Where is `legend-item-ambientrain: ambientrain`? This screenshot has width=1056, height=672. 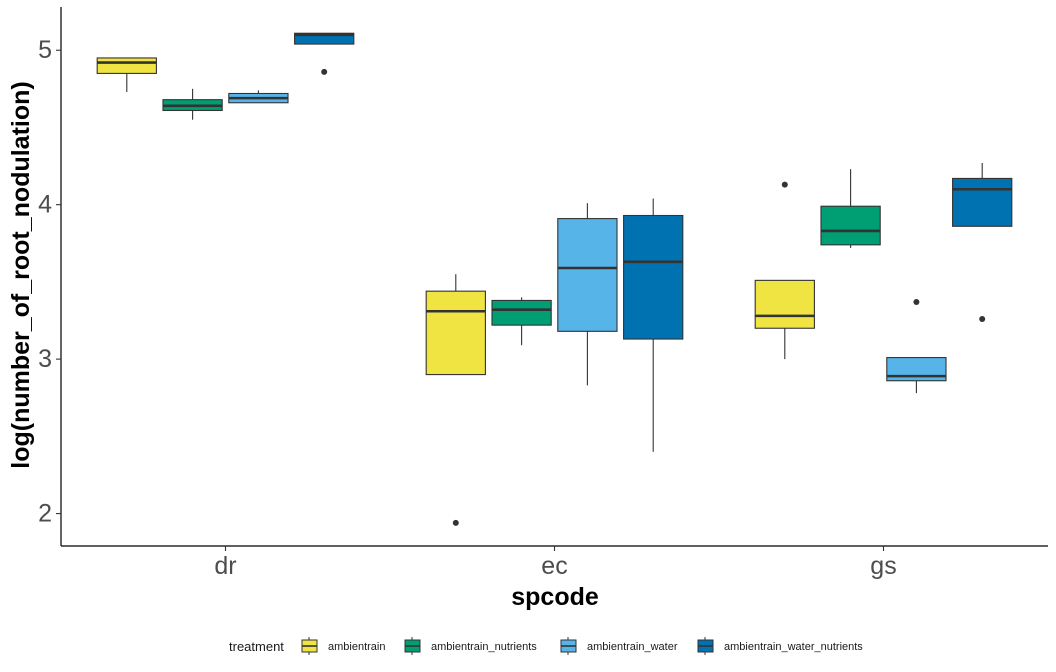 legend-item-ambientrain: ambientrain is located at coordinates (343, 646).